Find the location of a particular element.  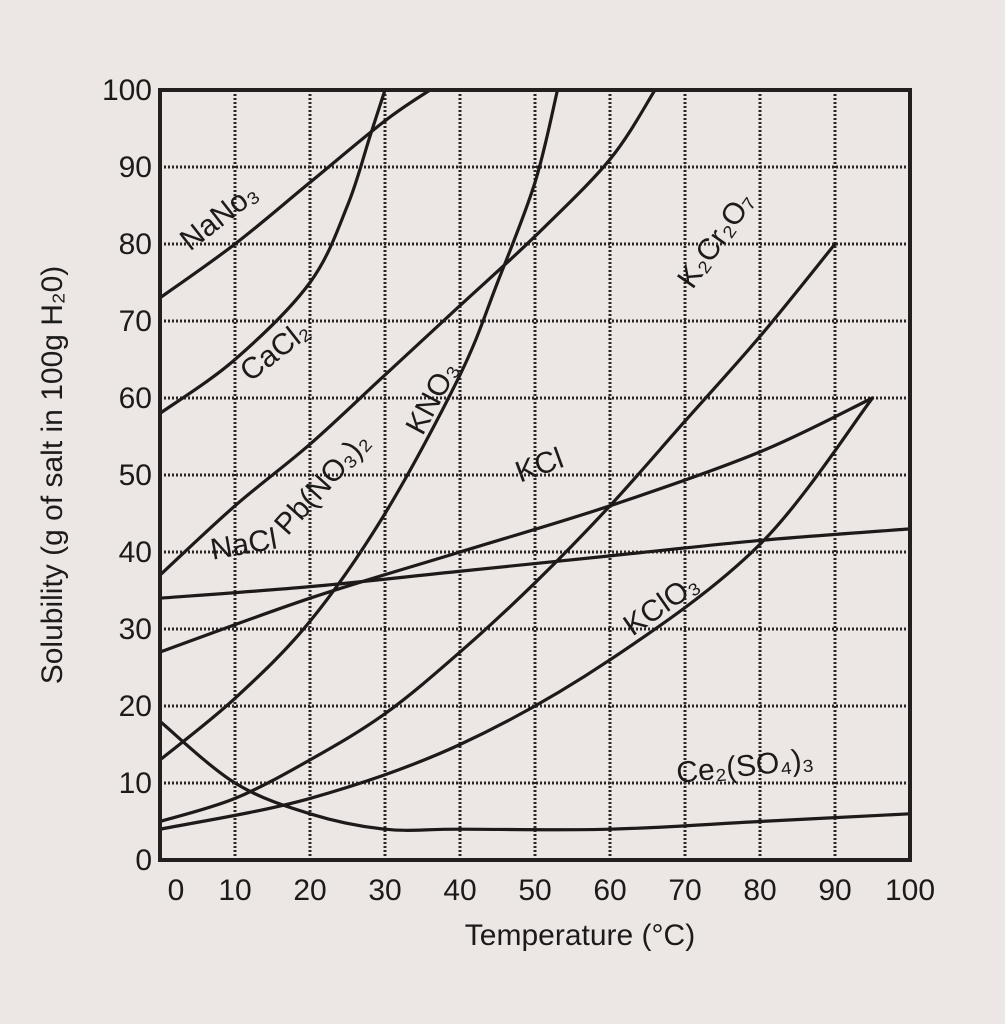

curve-ce-so- is located at coordinates (535, 775).